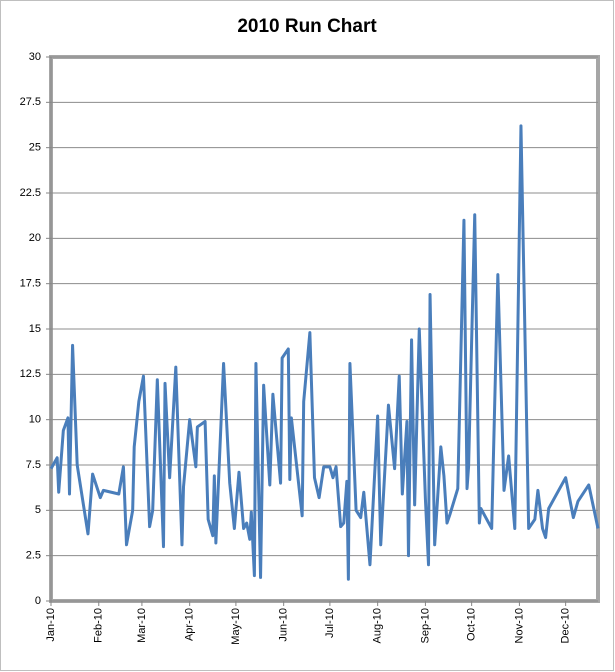  What do you see at coordinates (51, 625) in the screenshot?
I see `x-tick-label: Jan-10` at bounding box center [51, 625].